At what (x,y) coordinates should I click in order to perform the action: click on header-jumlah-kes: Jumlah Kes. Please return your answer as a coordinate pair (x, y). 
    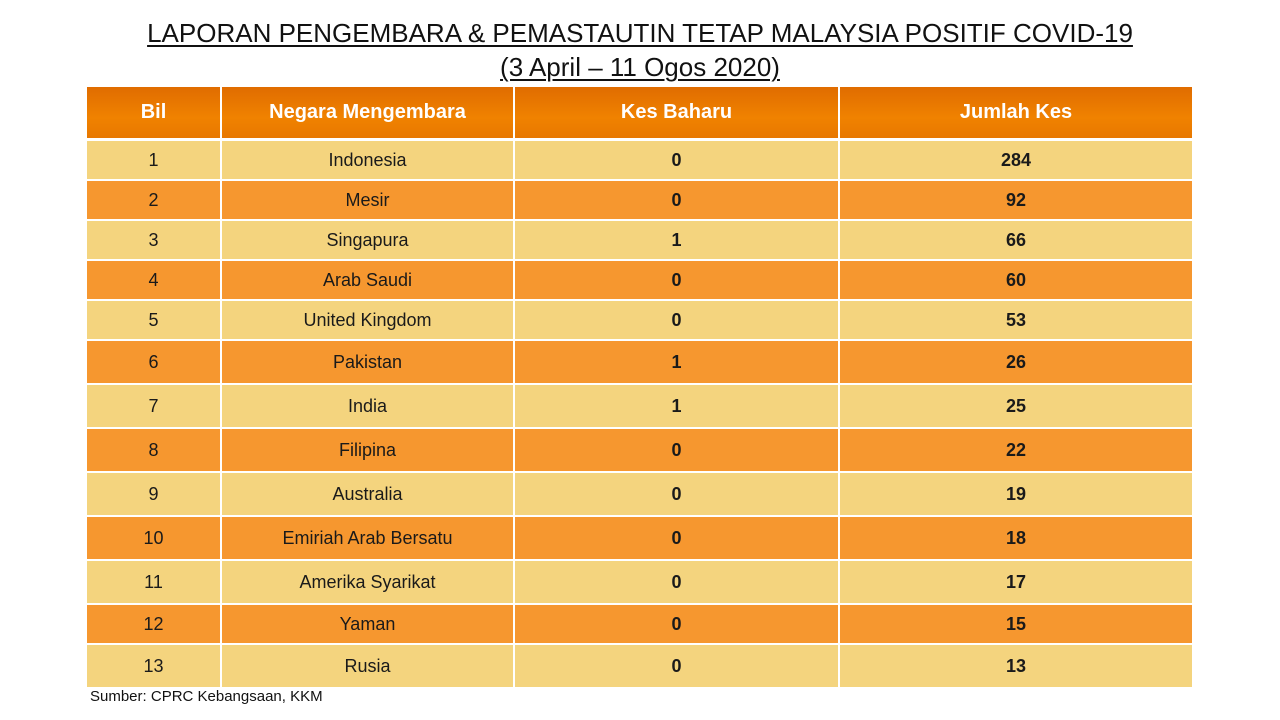
    Looking at the image, I should click on (1015, 114).